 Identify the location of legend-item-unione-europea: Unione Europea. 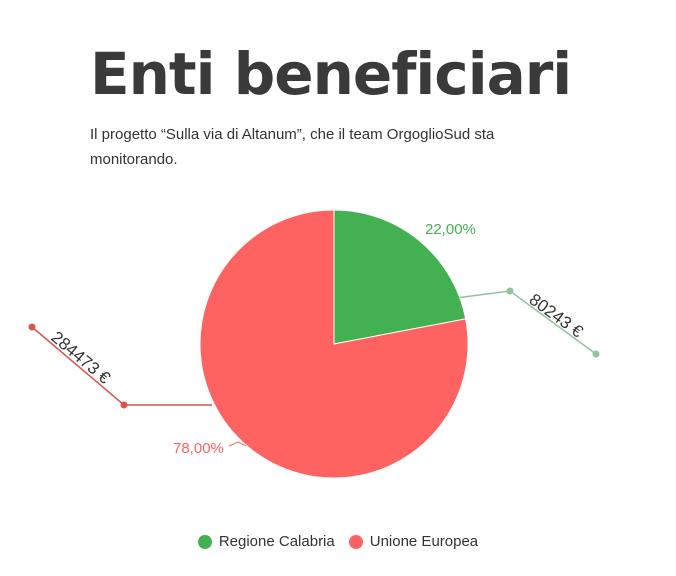
(413, 541).